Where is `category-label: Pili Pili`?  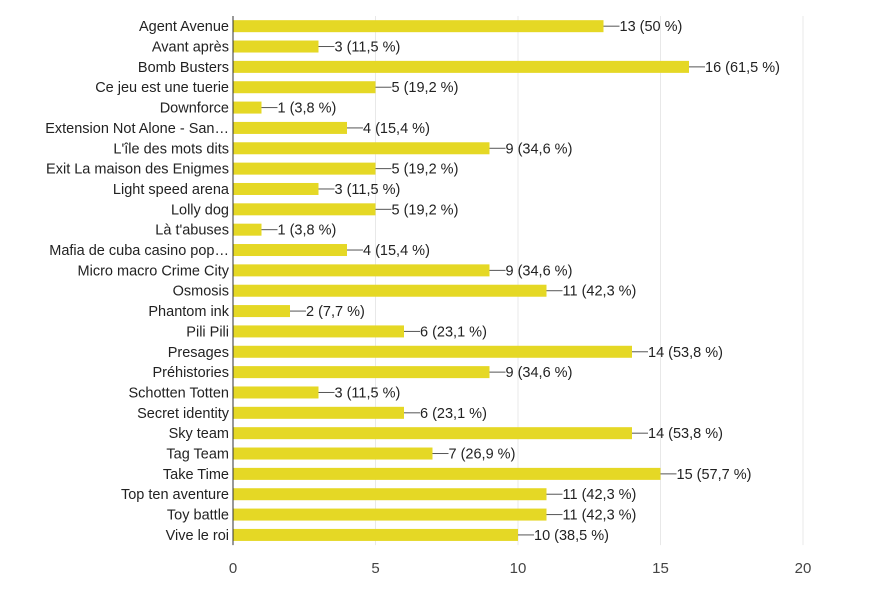
category-label: Pili Pili is located at coordinates (207, 332).